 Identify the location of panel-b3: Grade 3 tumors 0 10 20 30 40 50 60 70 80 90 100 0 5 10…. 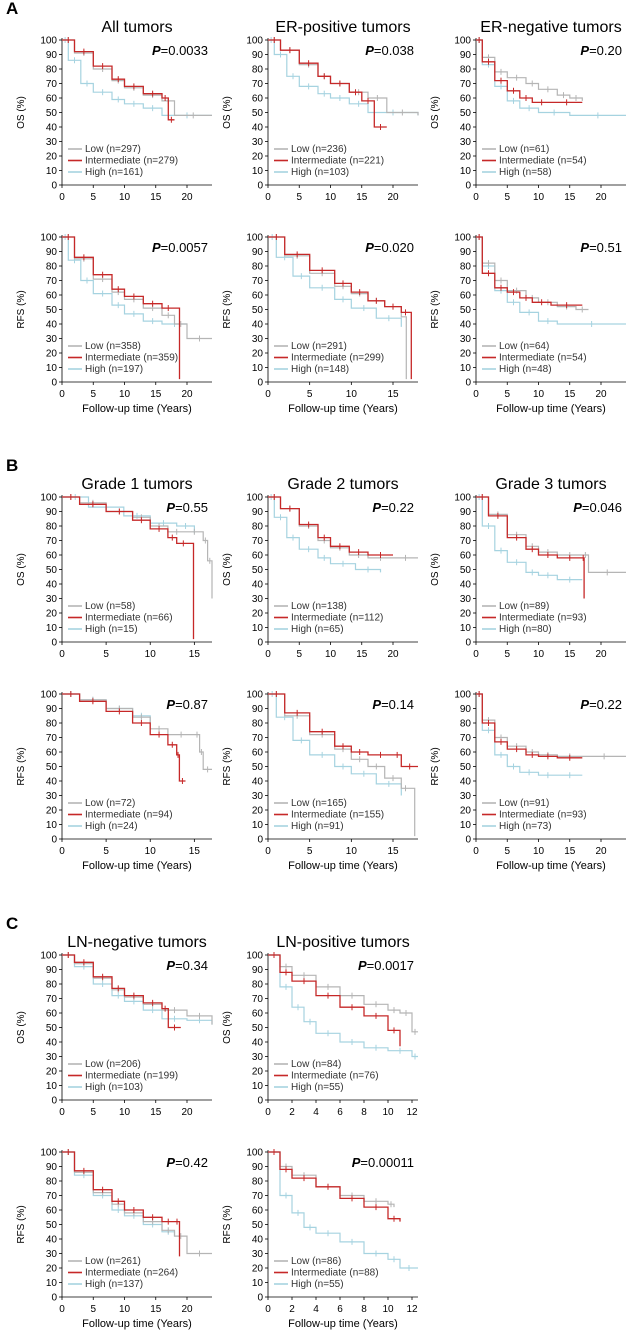
(528, 568).